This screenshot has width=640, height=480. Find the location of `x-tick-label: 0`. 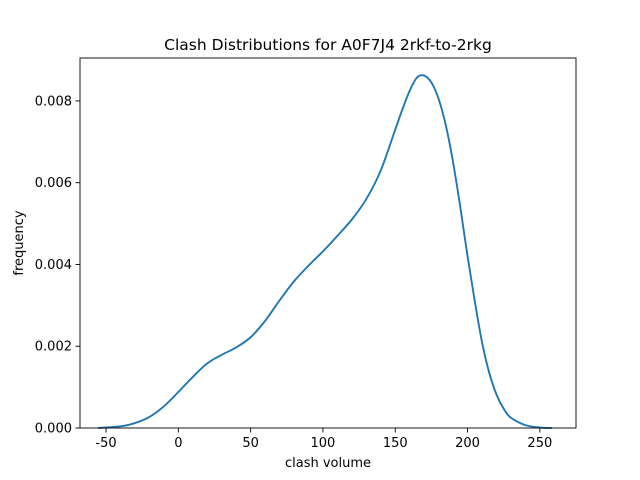

x-tick-label: 0 is located at coordinates (178, 443).